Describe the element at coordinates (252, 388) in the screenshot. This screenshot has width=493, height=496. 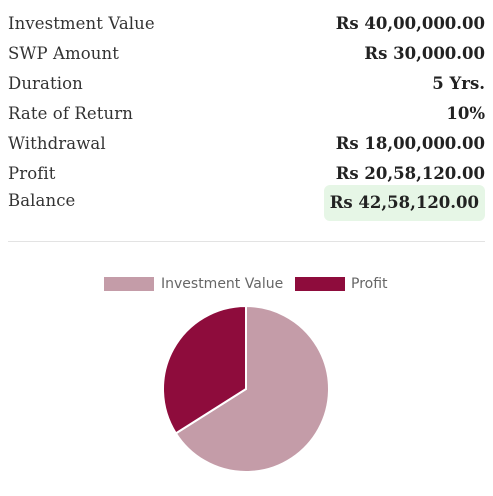
I see `pie-slice-investment-value` at that location.